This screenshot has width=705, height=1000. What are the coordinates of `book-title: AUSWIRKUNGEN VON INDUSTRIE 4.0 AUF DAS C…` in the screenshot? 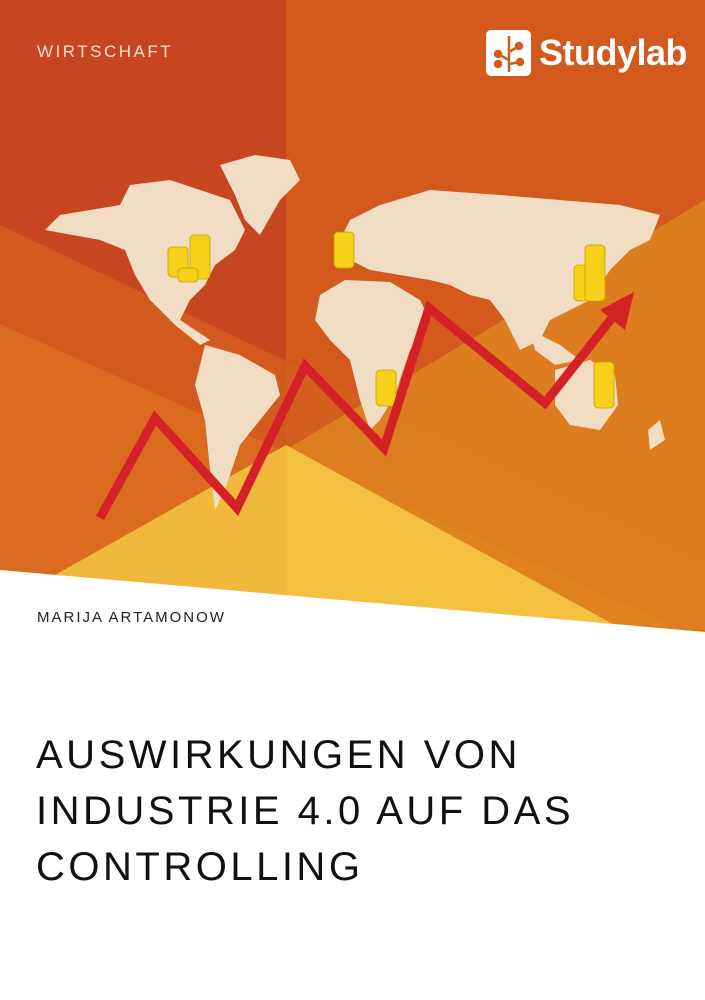 It's located at (305, 811).